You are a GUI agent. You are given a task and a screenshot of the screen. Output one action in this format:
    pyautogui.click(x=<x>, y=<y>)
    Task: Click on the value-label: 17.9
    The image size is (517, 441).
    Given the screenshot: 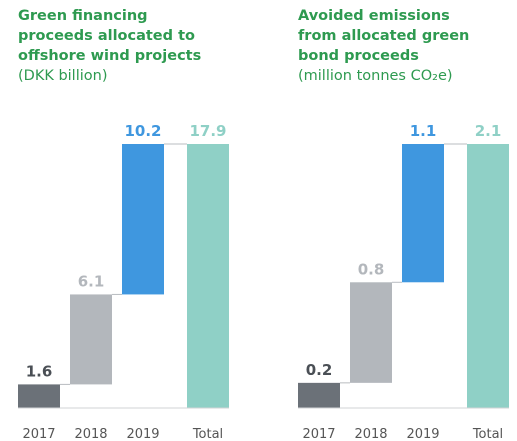 What is the action you would take?
    pyautogui.click(x=207, y=131)
    